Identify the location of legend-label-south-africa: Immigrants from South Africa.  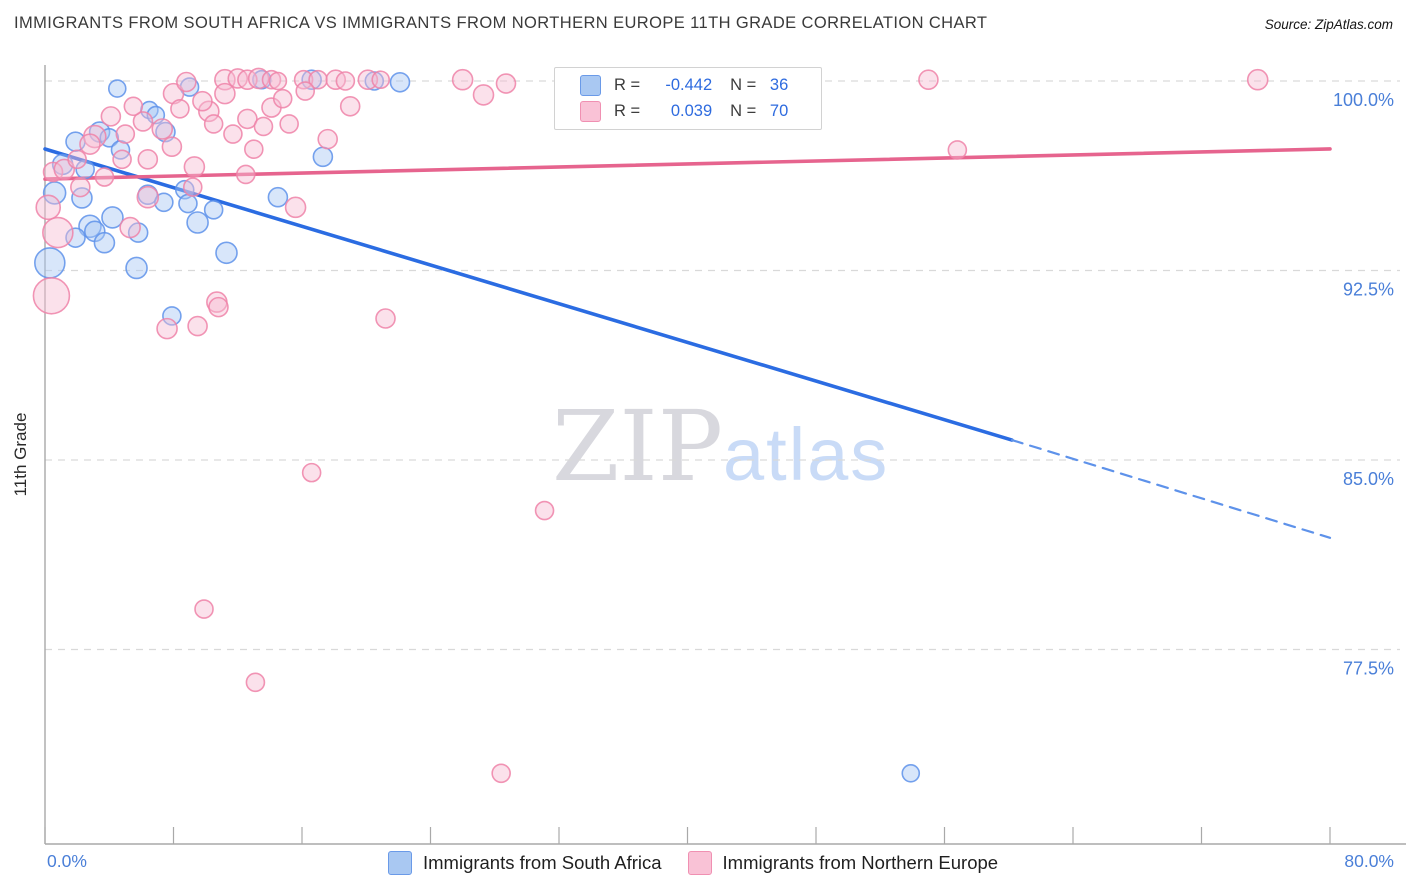
(542, 862).